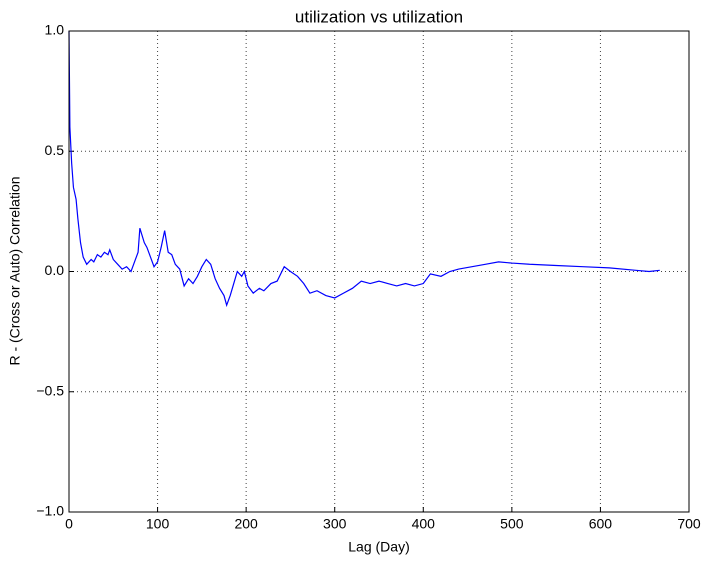 The image size is (711, 564). I want to click on x-tick-label: 300, so click(335, 524).